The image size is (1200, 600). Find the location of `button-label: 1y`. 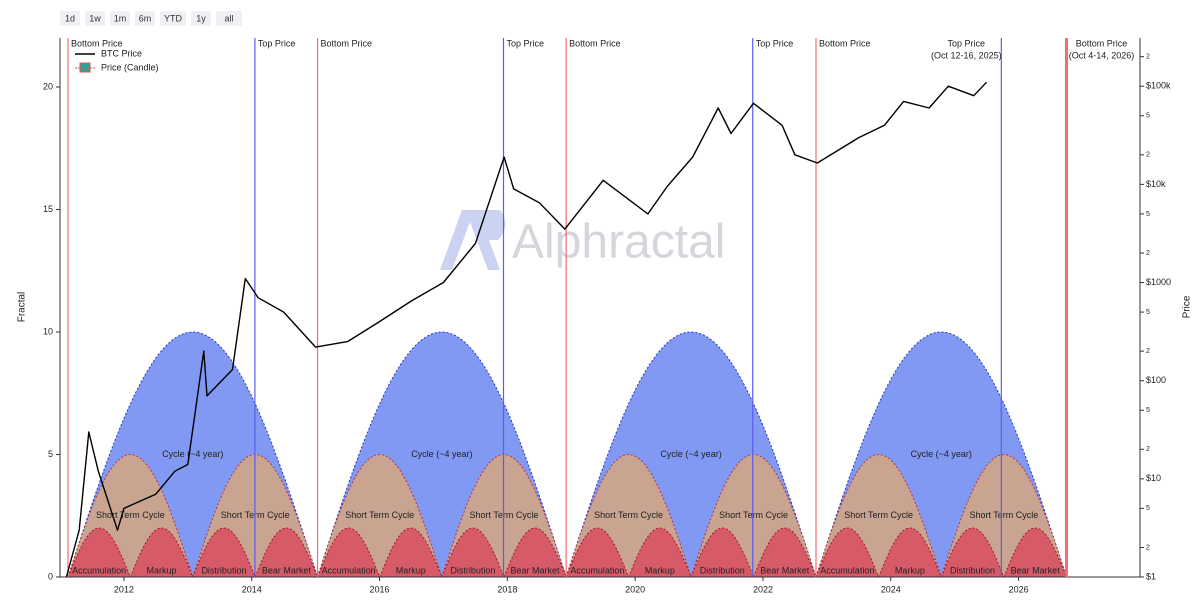

button-label: 1y is located at coordinates (201, 18).